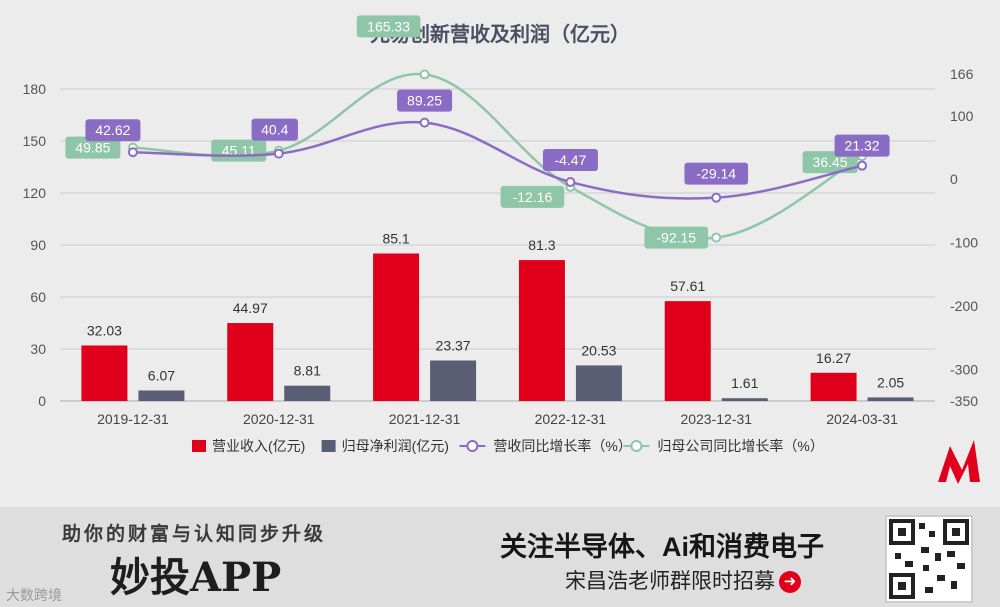 This screenshot has height=607, width=1000. Describe the element at coordinates (929, 559) in the screenshot. I see `qr-code-icon` at that location.